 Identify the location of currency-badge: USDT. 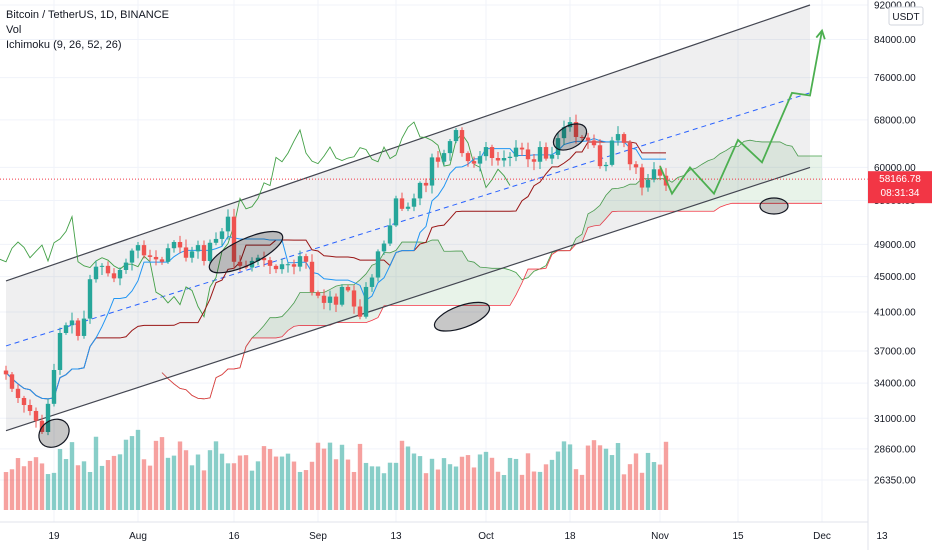
(906, 16).